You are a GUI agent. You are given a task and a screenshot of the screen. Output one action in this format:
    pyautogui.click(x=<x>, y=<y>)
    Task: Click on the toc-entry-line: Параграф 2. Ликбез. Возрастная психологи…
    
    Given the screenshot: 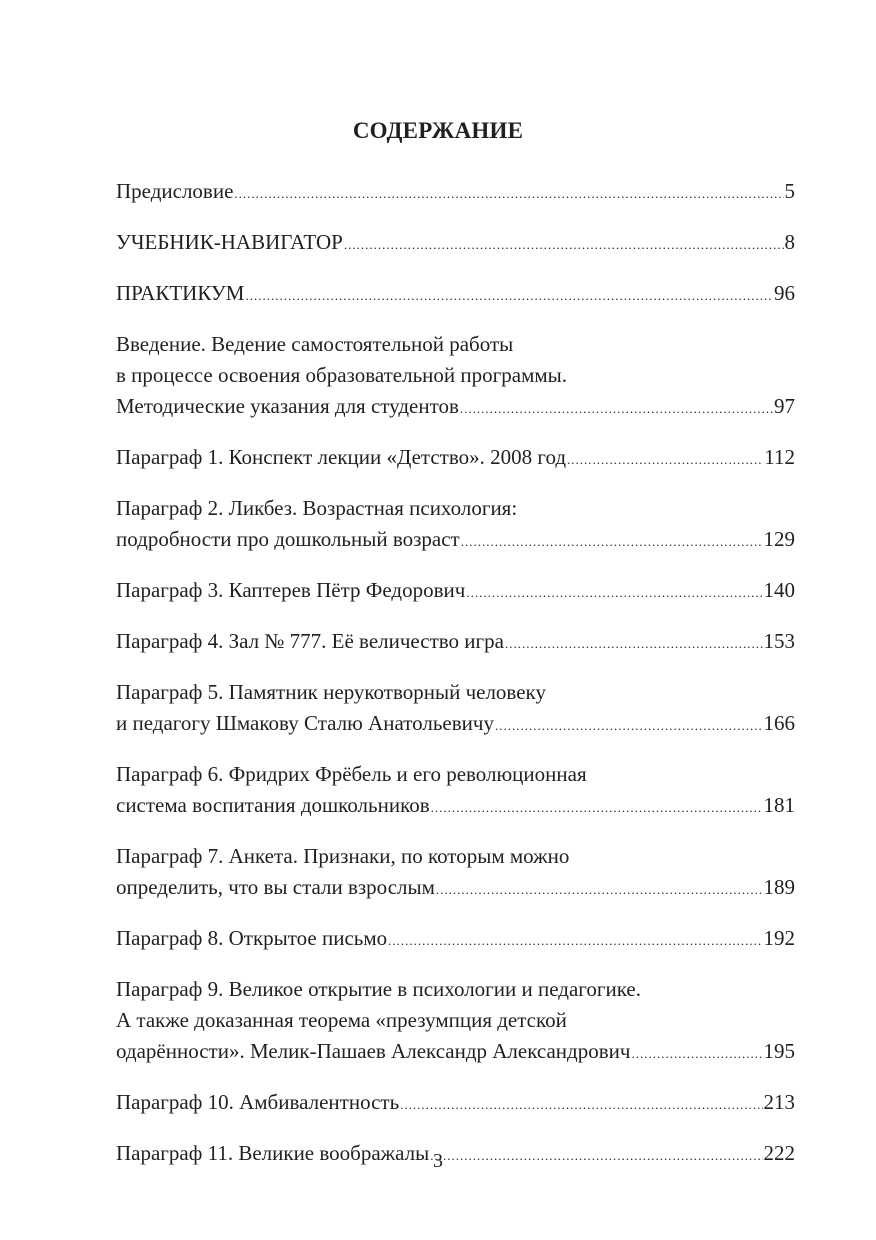 What is the action you would take?
    pyautogui.click(x=455, y=508)
    